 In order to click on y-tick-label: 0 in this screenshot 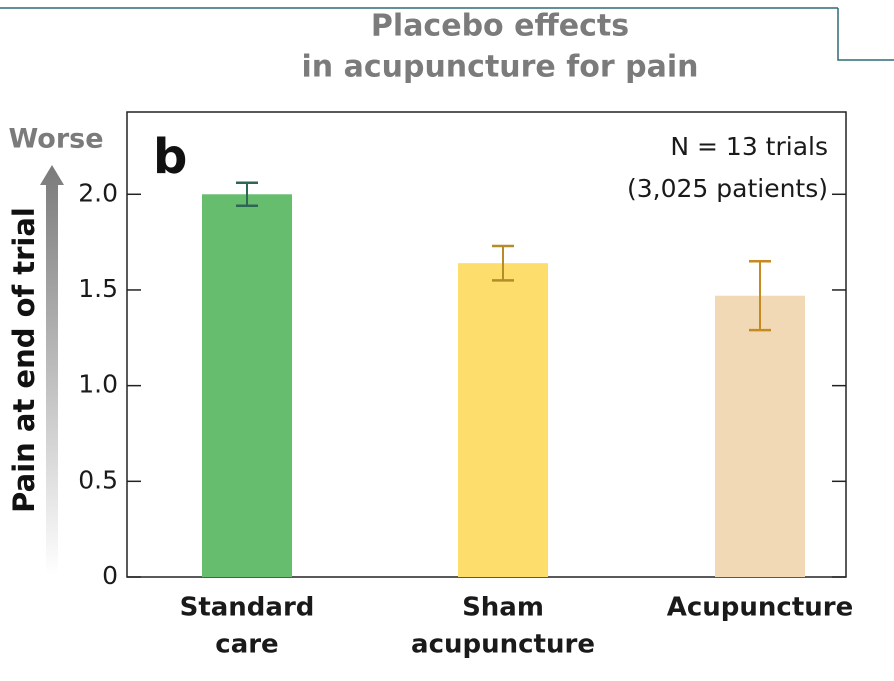, I will do `click(110, 575)`.